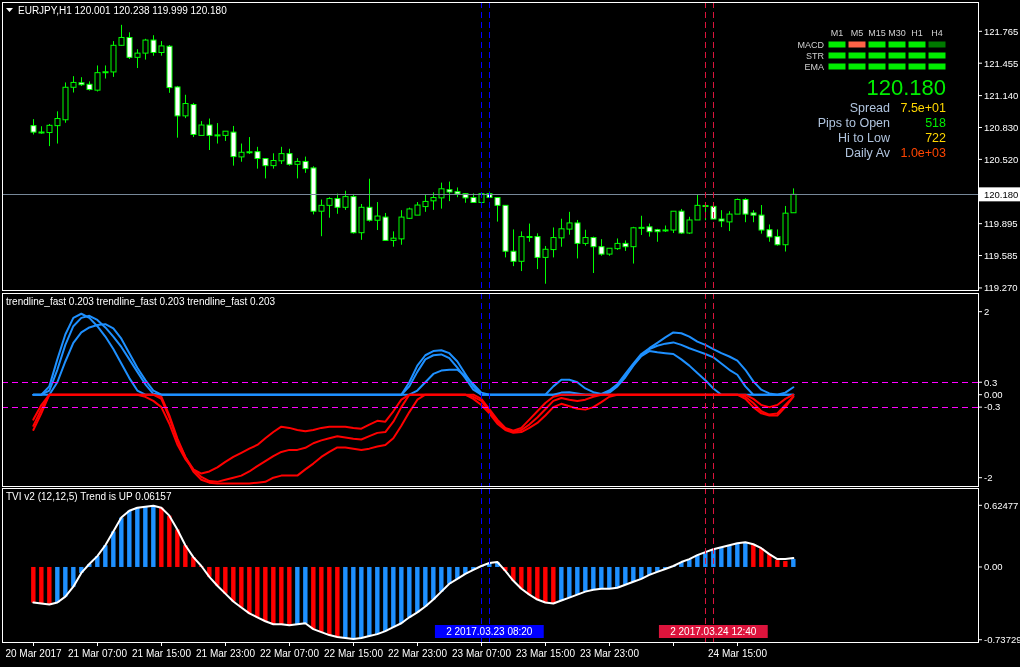  I want to click on annotation: Spread, so click(870, 108).